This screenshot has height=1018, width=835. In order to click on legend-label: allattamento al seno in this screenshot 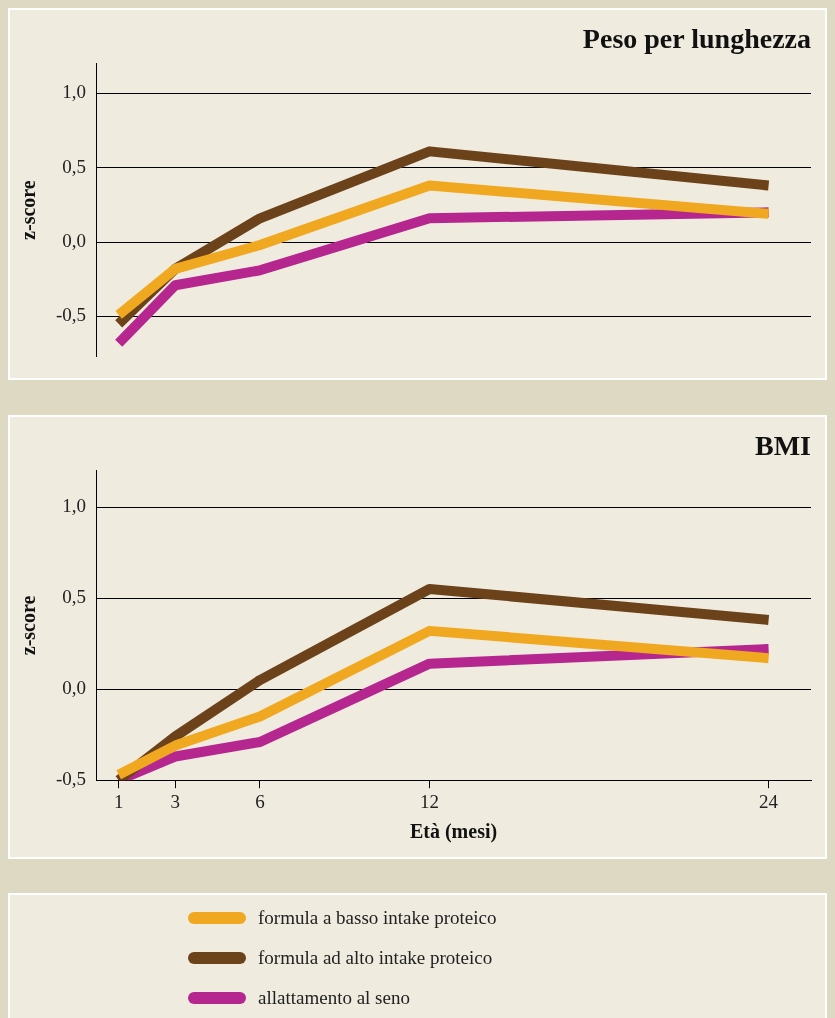, I will do `click(334, 998)`.